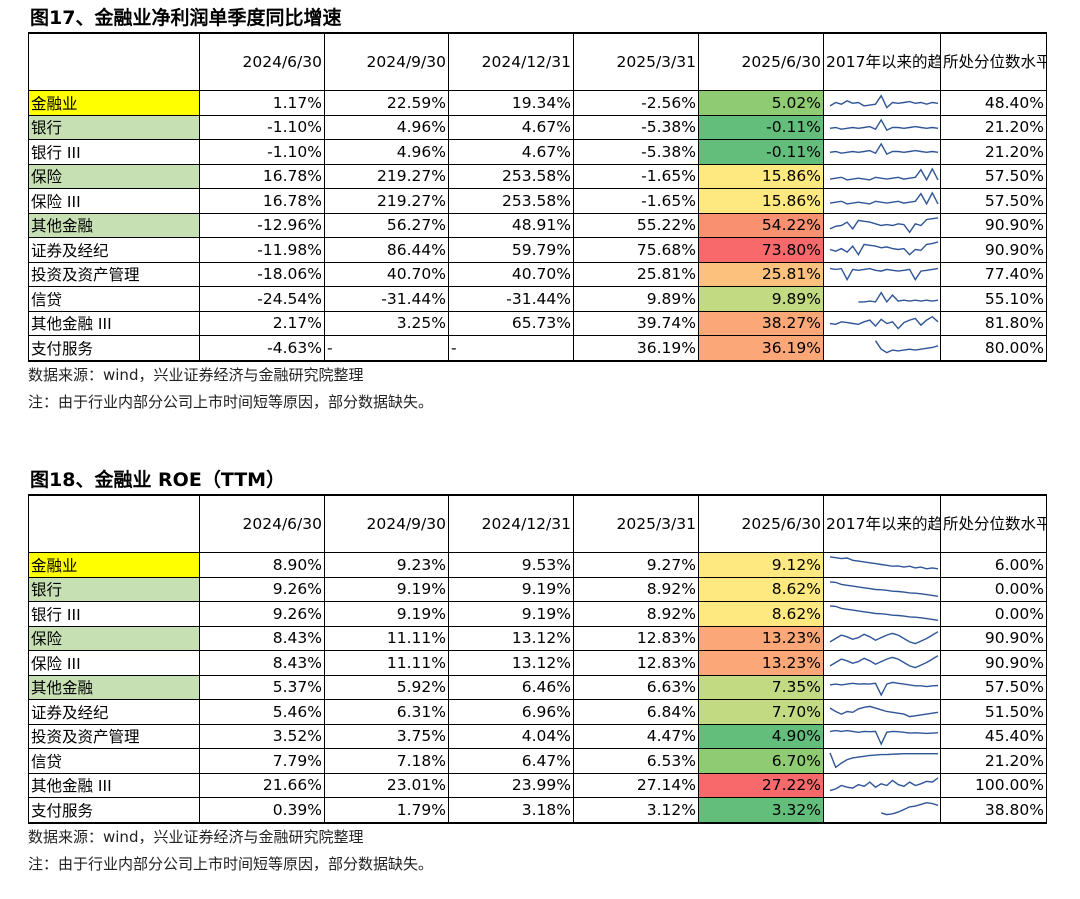 The width and height of the screenshot is (1080, 899). Describe the element at coordinates (993, 299) in the screenshot. I see `percentile-cell: 55.10%` at that location.